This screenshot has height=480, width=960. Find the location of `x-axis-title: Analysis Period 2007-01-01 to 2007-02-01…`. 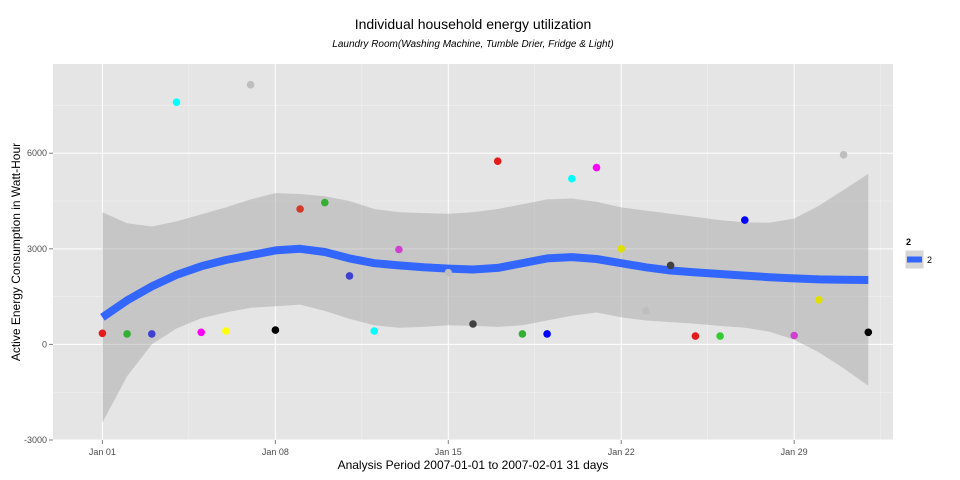

x-axis-title: Analysis Period 2007-01-01 to 2007-02-01… is located at coordinates (473, 465).